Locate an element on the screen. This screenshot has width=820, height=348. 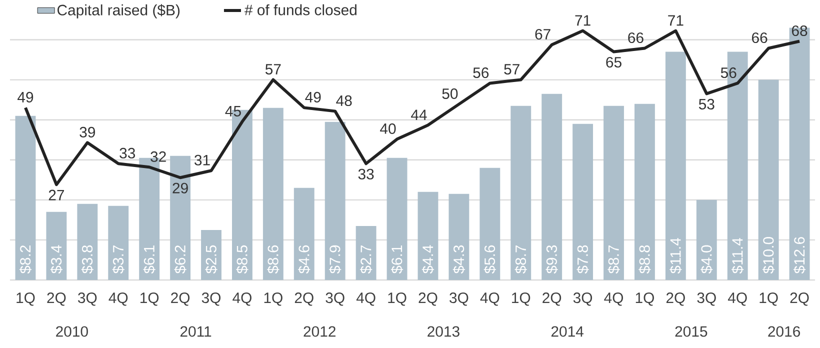
data-label: $4.4 is located at coordinates (428, 259).